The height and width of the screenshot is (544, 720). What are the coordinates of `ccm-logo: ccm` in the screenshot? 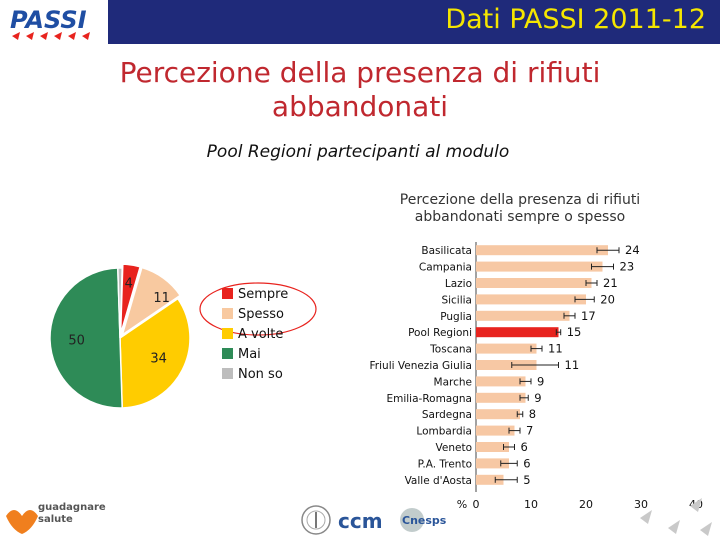 It's located at (360, 521).